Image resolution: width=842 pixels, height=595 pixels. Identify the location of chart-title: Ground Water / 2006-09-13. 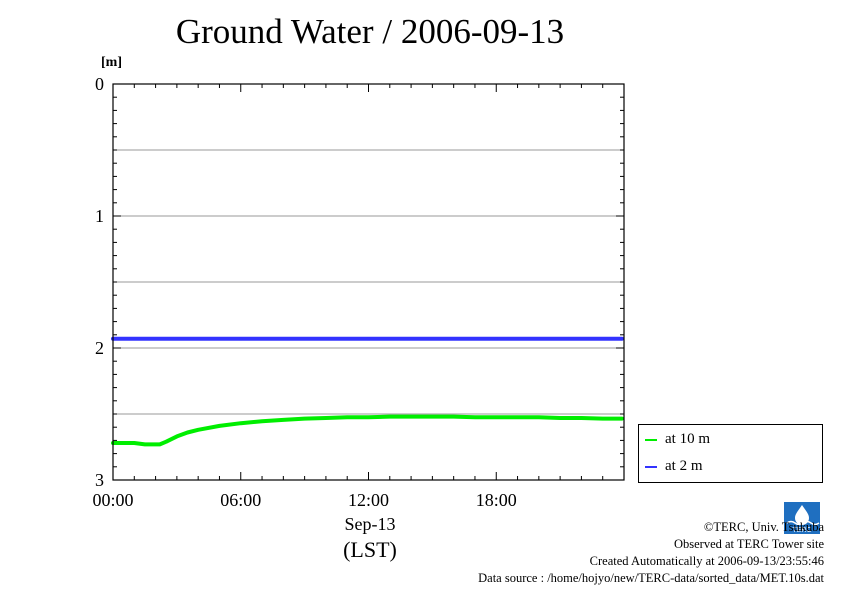
(370, 31).